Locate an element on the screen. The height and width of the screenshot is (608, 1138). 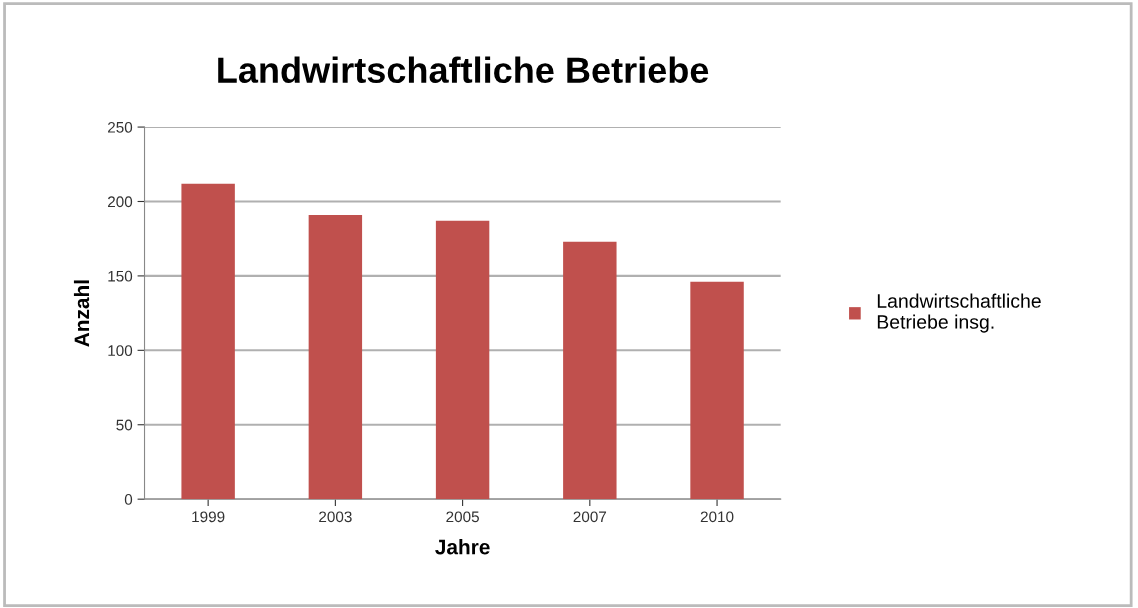
x-tick-label: 2005 is located at coordinates (462, 517).